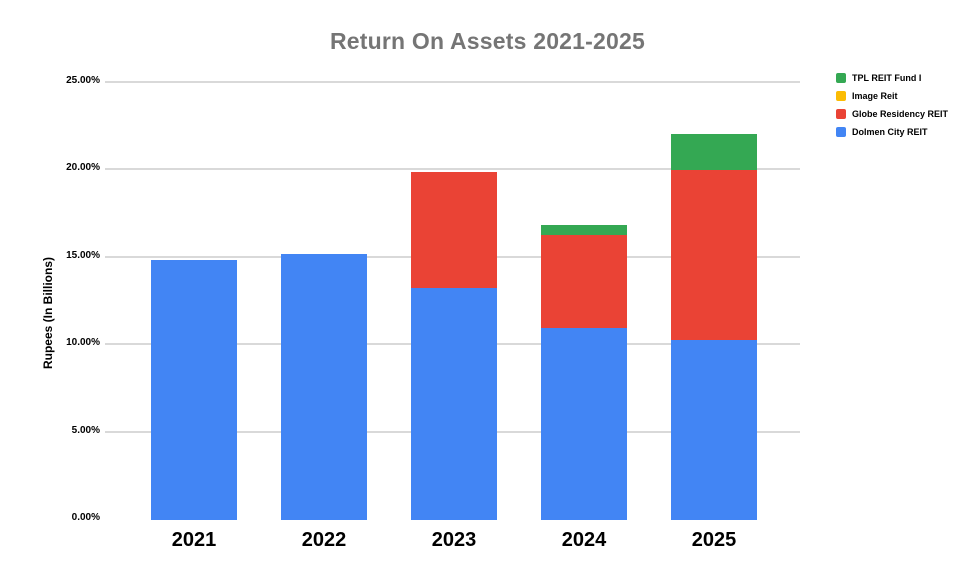  I want to click on bar-segment-dolmen-city-reit-2024, so click(584, 423).